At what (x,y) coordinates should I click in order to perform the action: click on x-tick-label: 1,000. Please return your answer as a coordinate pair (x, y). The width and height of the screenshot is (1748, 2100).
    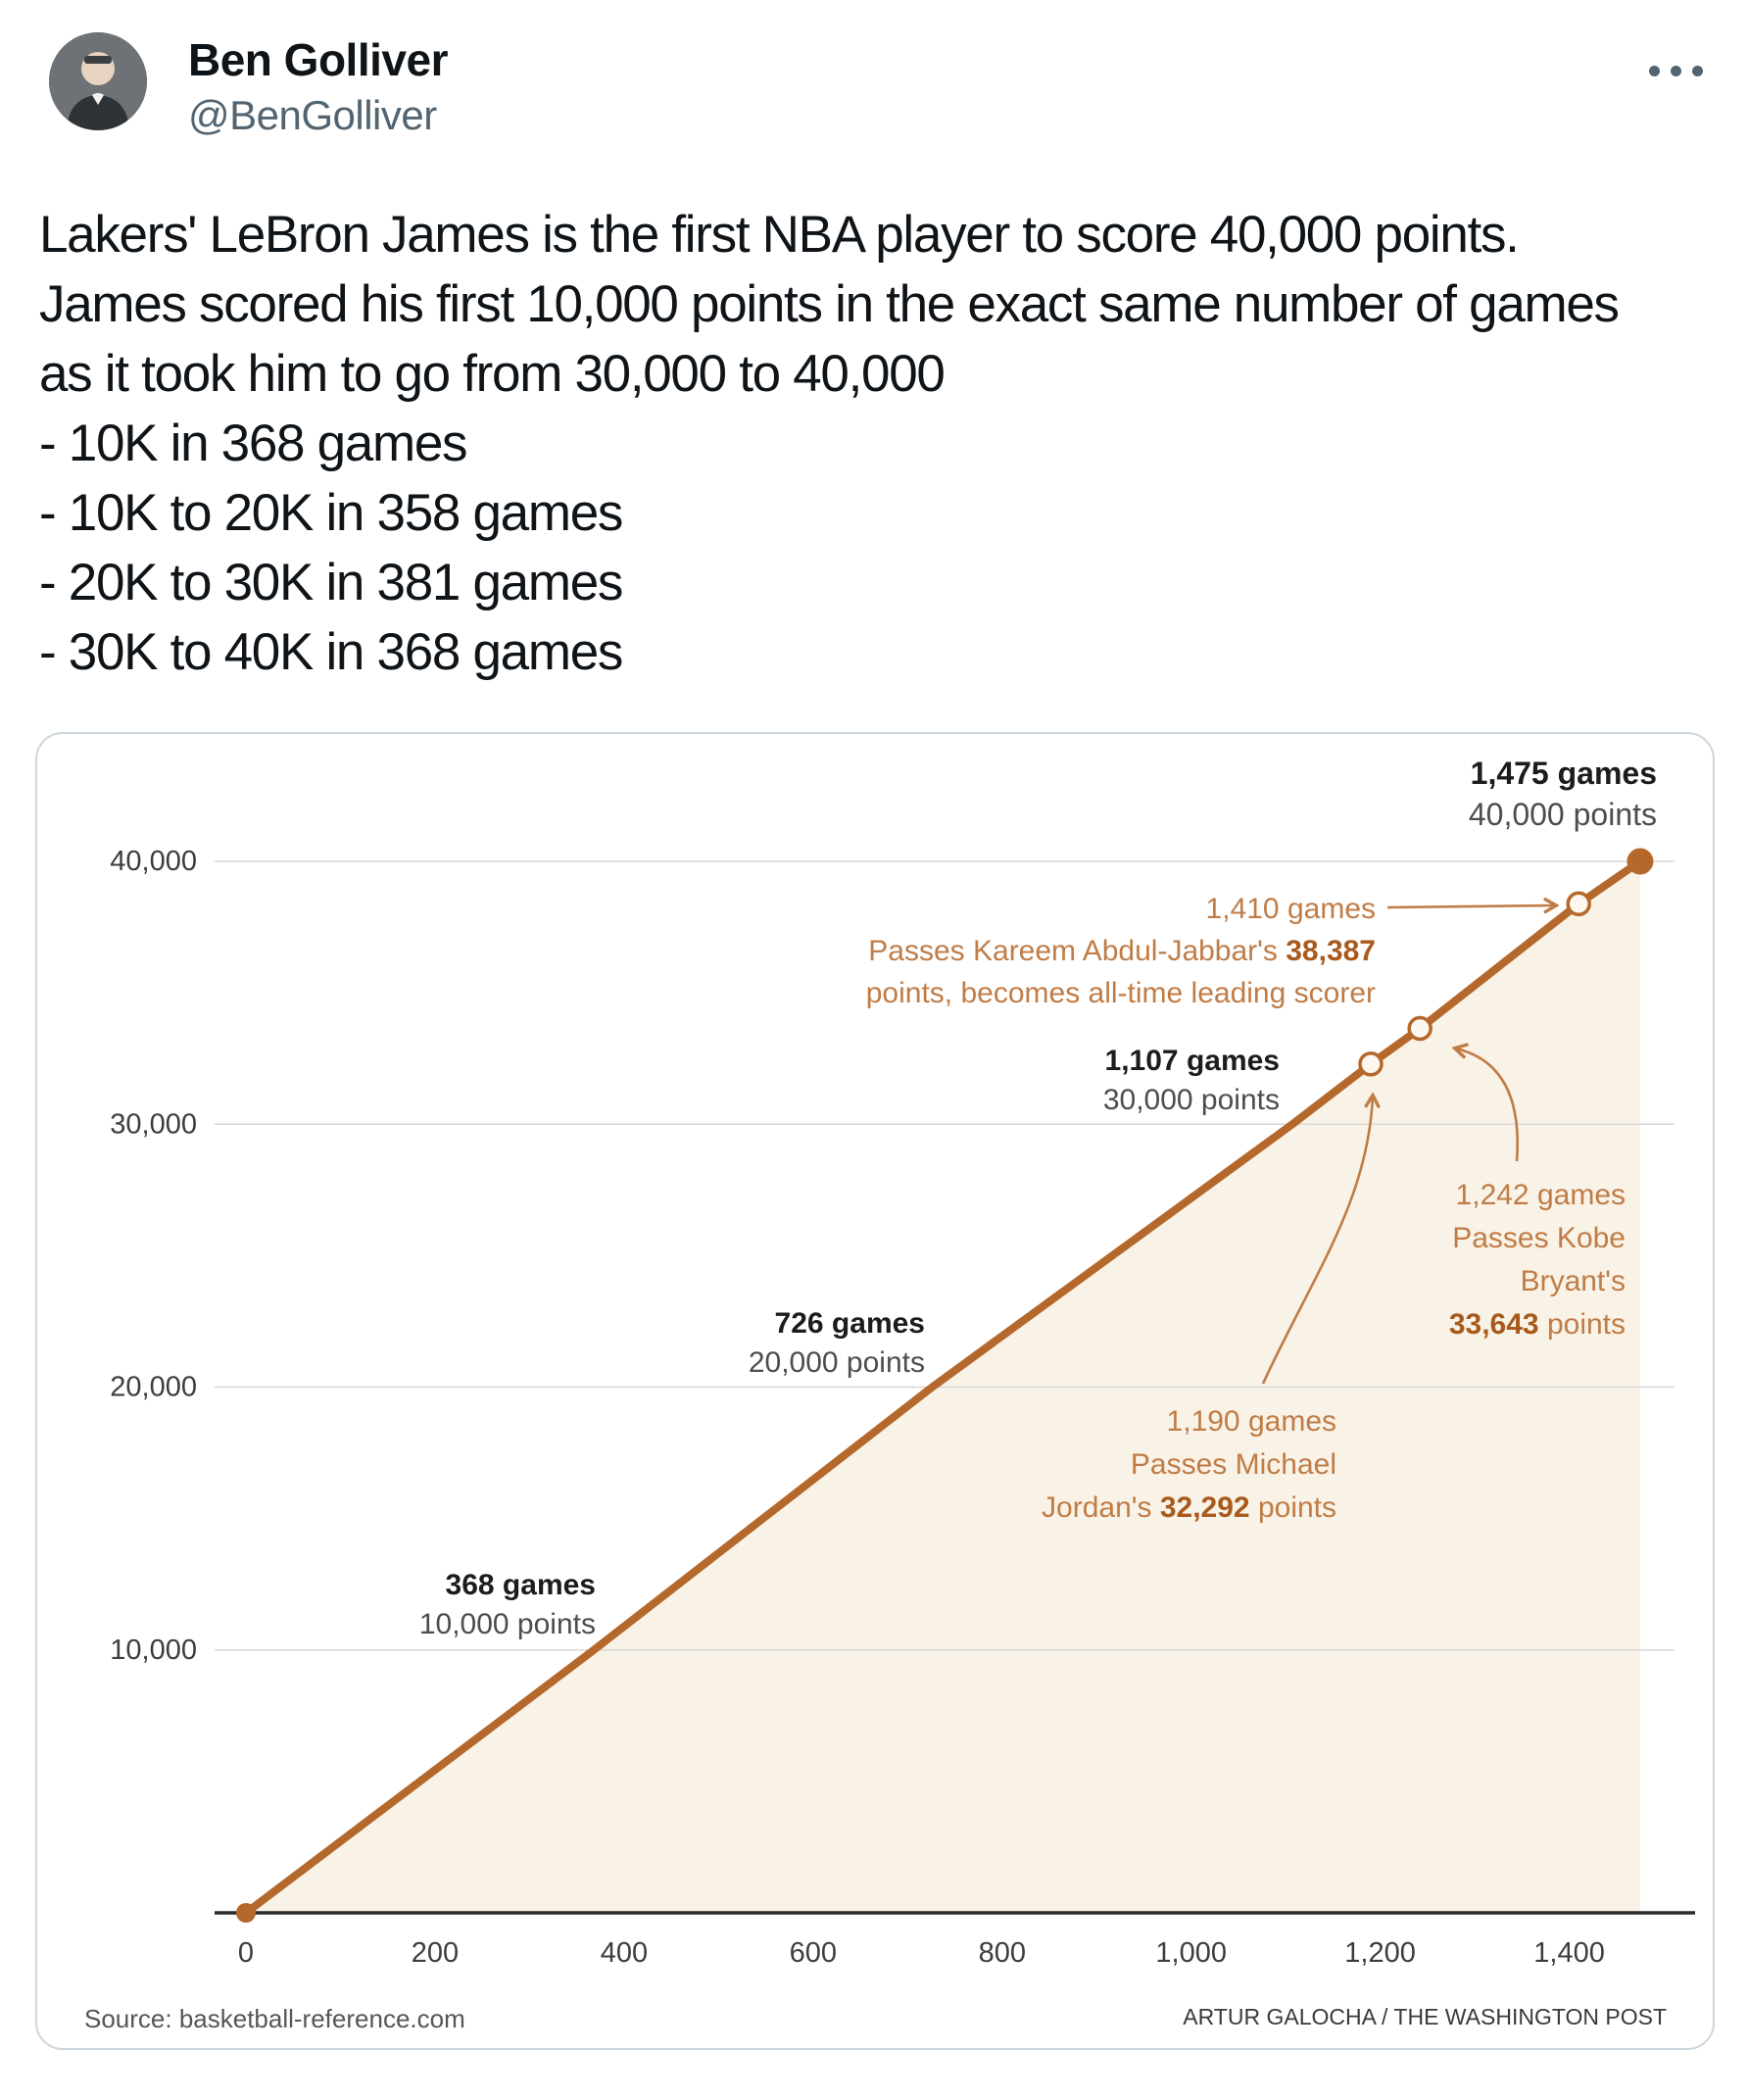
    Looking at the image, I should click on (1191, 1953).